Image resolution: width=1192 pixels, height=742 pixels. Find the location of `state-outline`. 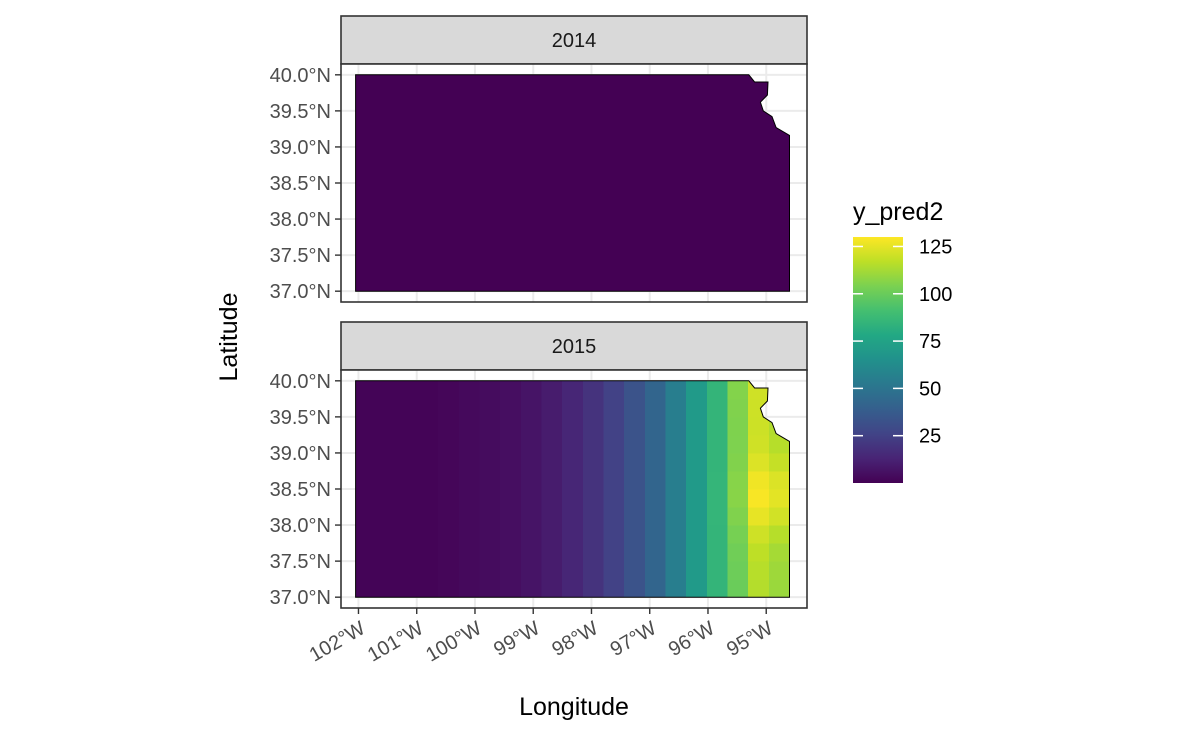

state-outline is located at coordinates (572, 489).